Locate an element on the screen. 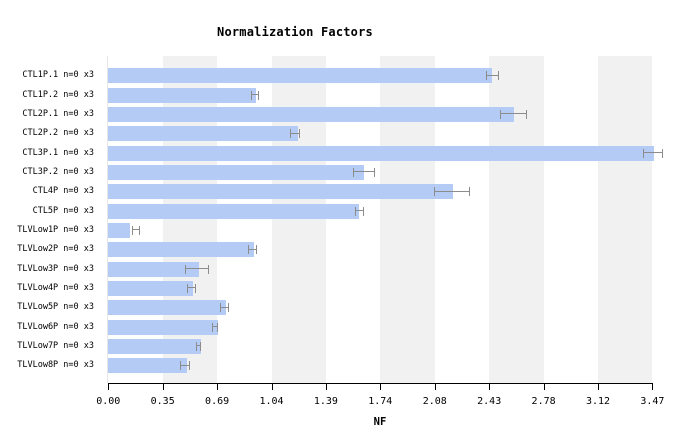 Image resolution: width=687 pixels, height=446 pixels. x-tick-label: 2.78 is located at coordinates (543, 401).